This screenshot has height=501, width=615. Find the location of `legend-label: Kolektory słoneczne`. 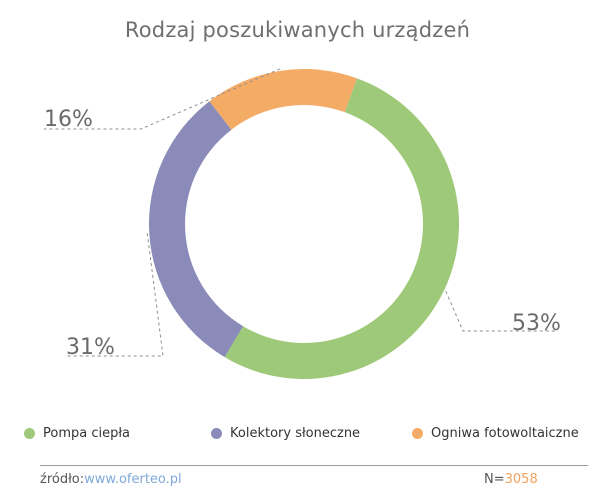

legend-label: Kolektory słoneczne is located at coordinates (295, 433).